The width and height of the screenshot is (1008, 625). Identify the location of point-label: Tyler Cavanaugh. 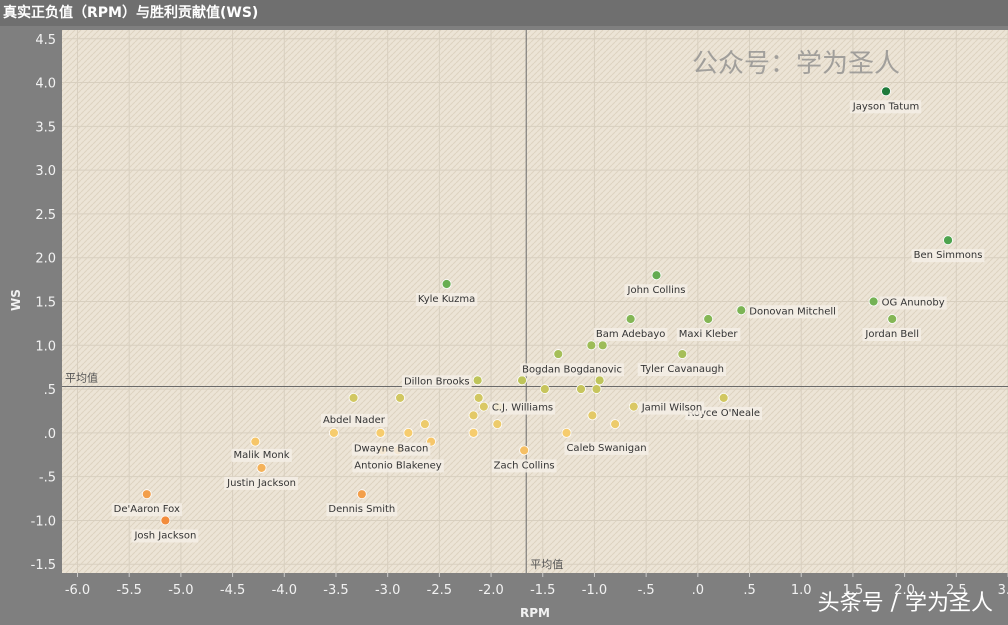
(682, 369).